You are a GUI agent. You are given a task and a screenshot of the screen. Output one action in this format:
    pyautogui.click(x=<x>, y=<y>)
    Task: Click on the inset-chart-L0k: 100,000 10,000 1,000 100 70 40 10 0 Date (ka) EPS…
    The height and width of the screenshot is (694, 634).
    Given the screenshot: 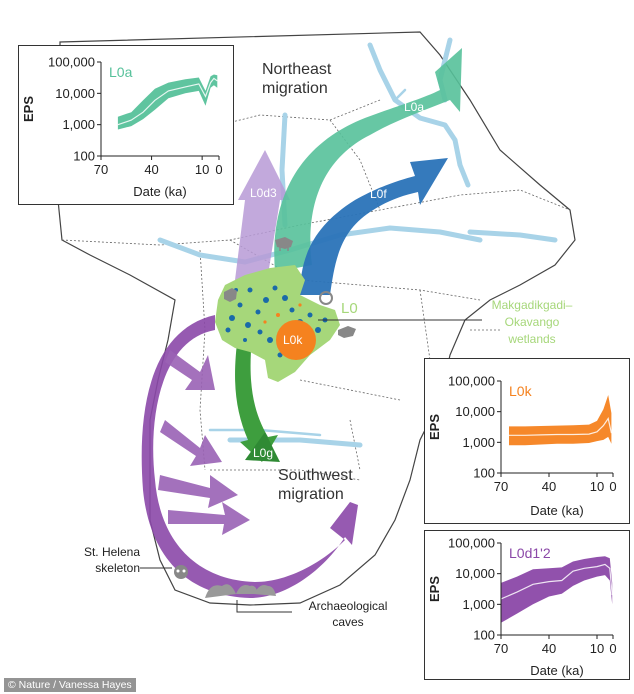 What is the action you would take?
    pyautogui.click(x=527, y=441)
    